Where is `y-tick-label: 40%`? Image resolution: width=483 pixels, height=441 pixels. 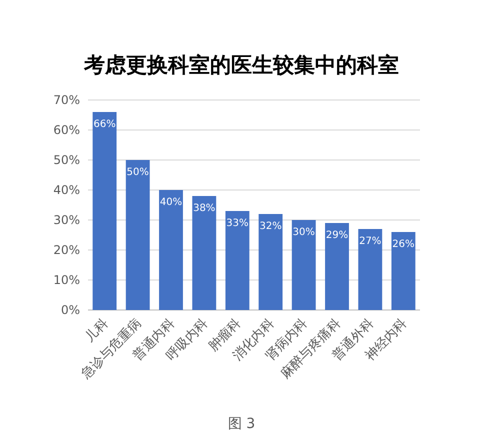 y-tick-label: 40% is located at coordinates (66, 190).